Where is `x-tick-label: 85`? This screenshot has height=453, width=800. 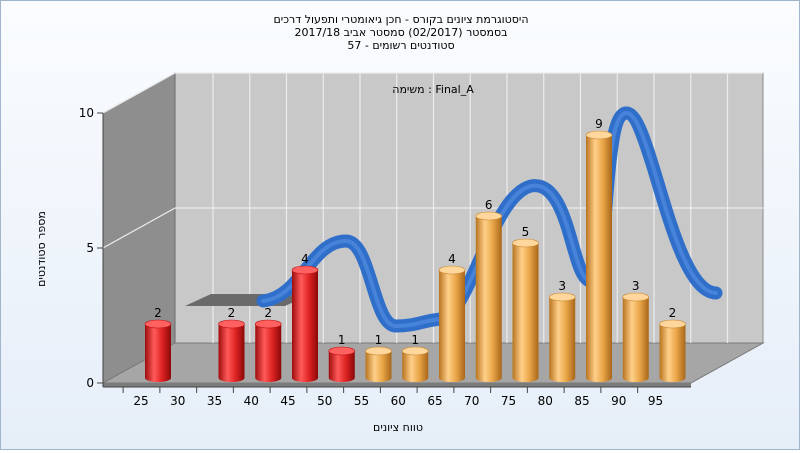 x-tick-label: 85 is located at coordinates (581, 401).